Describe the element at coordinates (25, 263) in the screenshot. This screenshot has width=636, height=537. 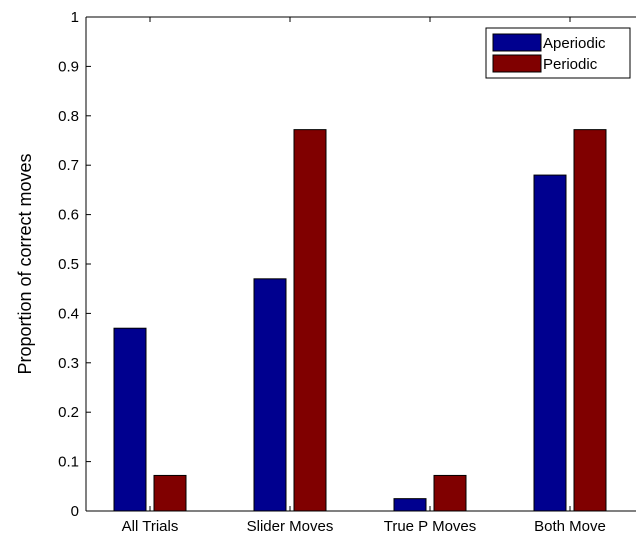
I see `y-axis-title: Proportion of correct moves` at that location.